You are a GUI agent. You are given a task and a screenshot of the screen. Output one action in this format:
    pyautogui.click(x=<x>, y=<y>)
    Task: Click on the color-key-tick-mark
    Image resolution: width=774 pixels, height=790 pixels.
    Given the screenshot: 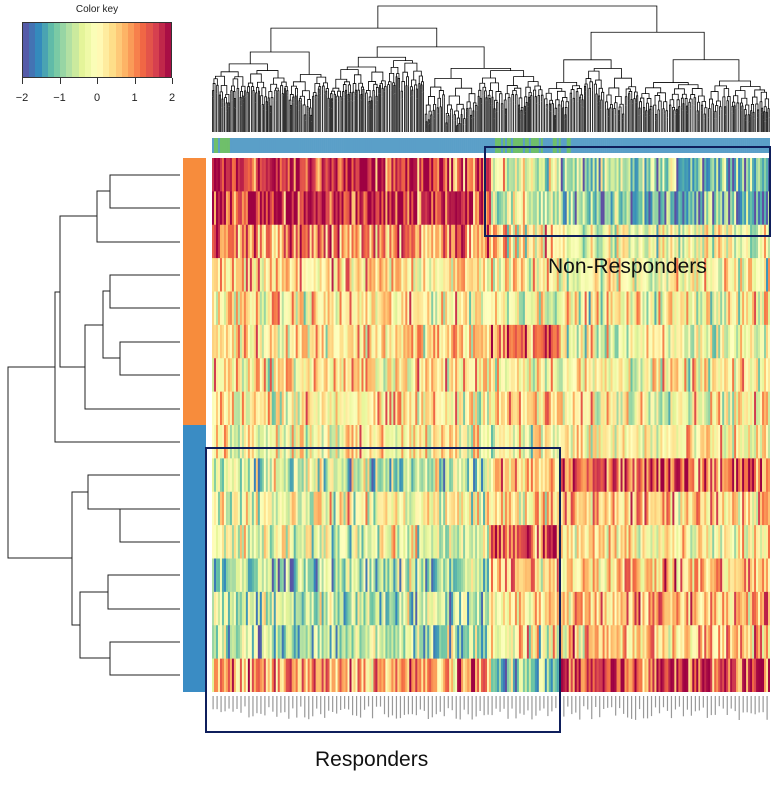 What is the action you would take?
    pyautogui.click(x=135, y=81)
    